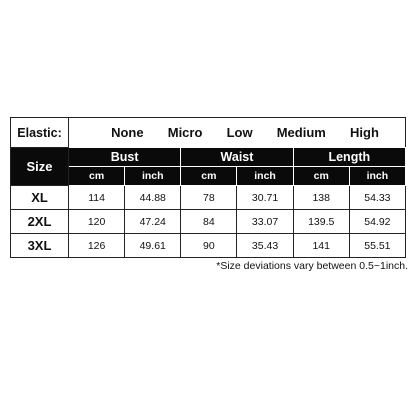  What do you see at coordinates (321, 221) in the screenshot?
I see `table-cell: 139.5` at bounding box center [321, 221].